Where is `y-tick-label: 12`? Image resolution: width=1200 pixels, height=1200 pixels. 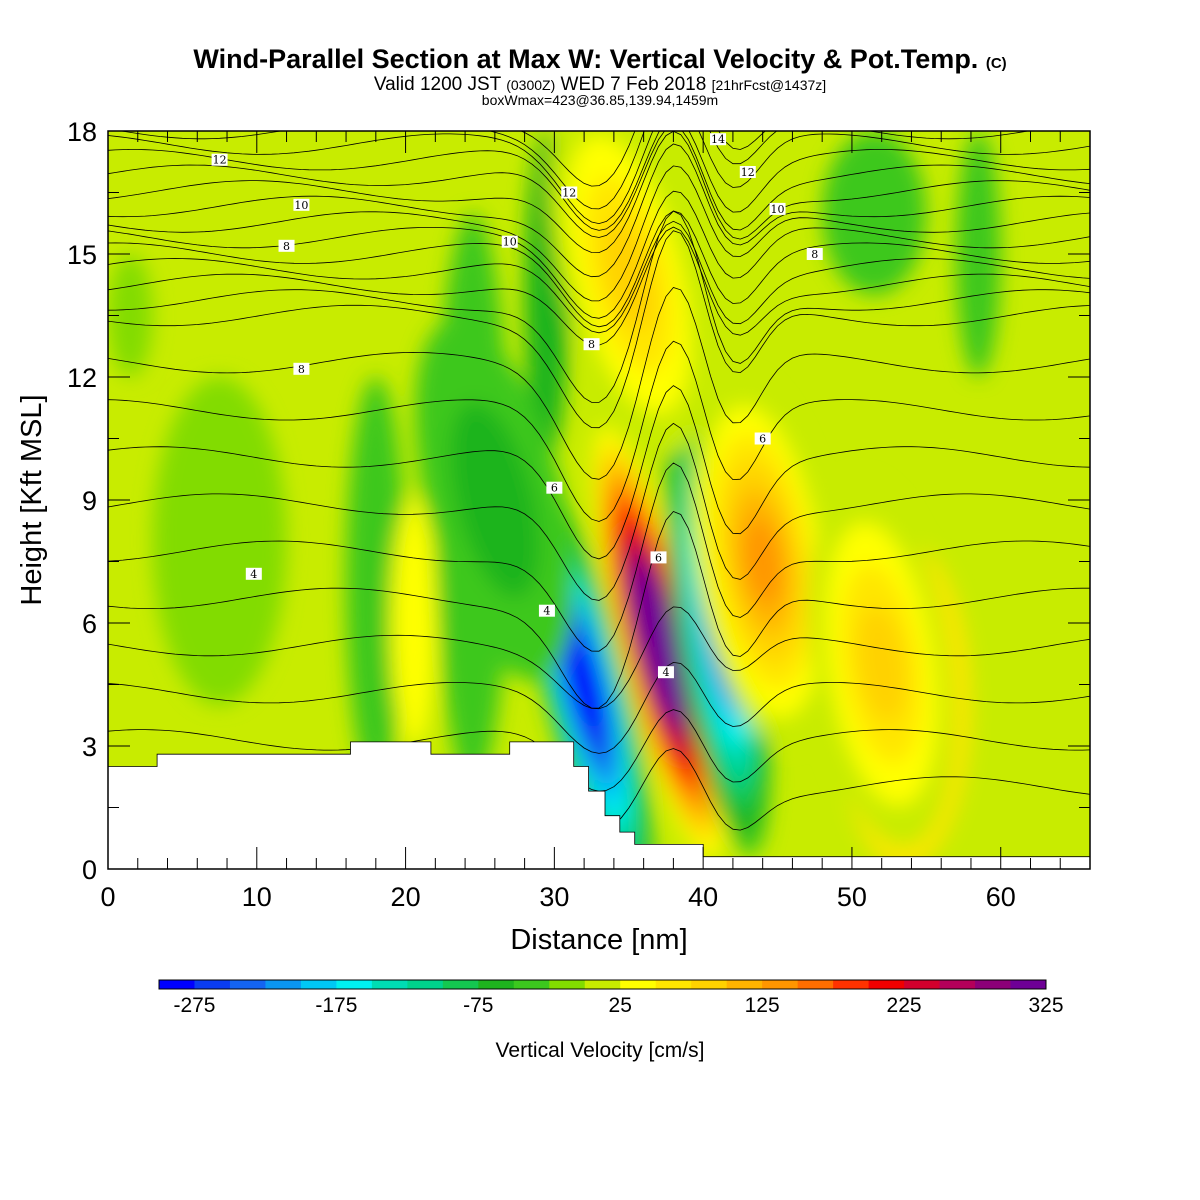
y-tick-label: 12 is located at coordinates (82, 378).